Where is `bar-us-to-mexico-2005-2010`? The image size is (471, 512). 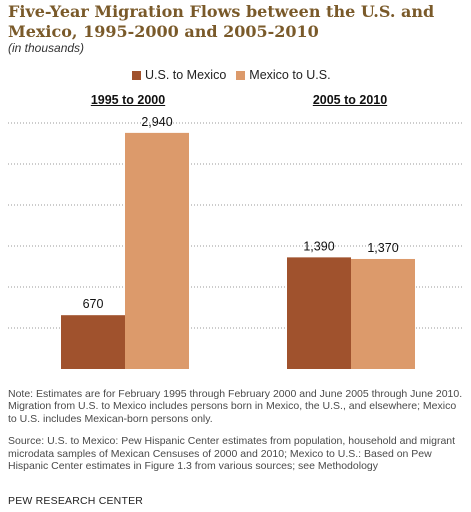 bar-us-to-mexico-2005-2010 is located at coordinates (319, 313).